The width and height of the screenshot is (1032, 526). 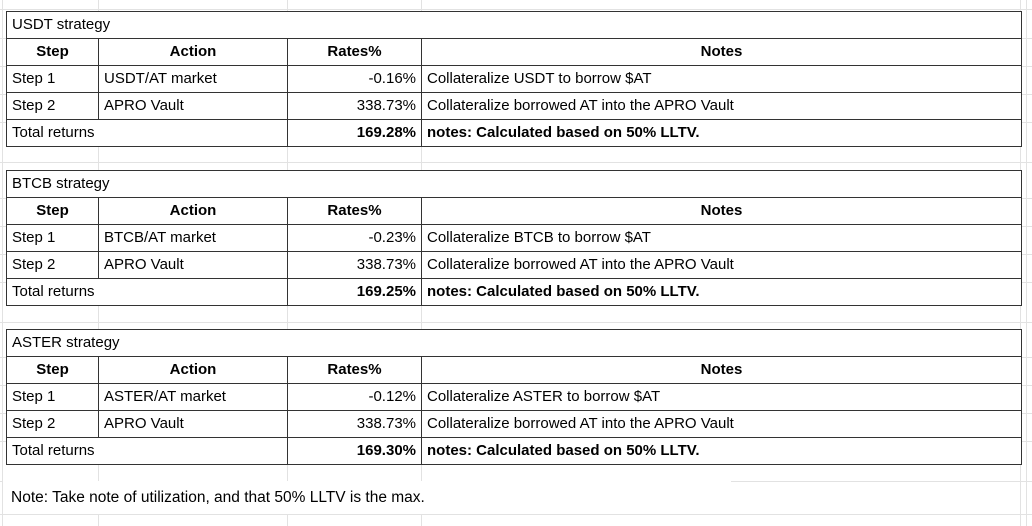 I want to click on action-cell: ASTER/AT market, so click(x=193, y=397).